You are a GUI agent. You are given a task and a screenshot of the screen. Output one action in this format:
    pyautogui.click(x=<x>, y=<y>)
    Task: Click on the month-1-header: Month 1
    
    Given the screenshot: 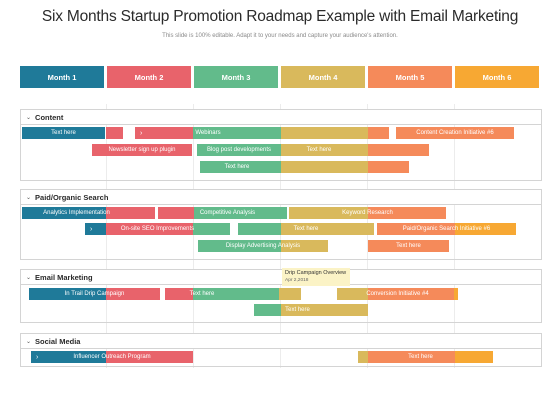 What is the action you would take?
    pyautogui.click(x=62, y=77)
    